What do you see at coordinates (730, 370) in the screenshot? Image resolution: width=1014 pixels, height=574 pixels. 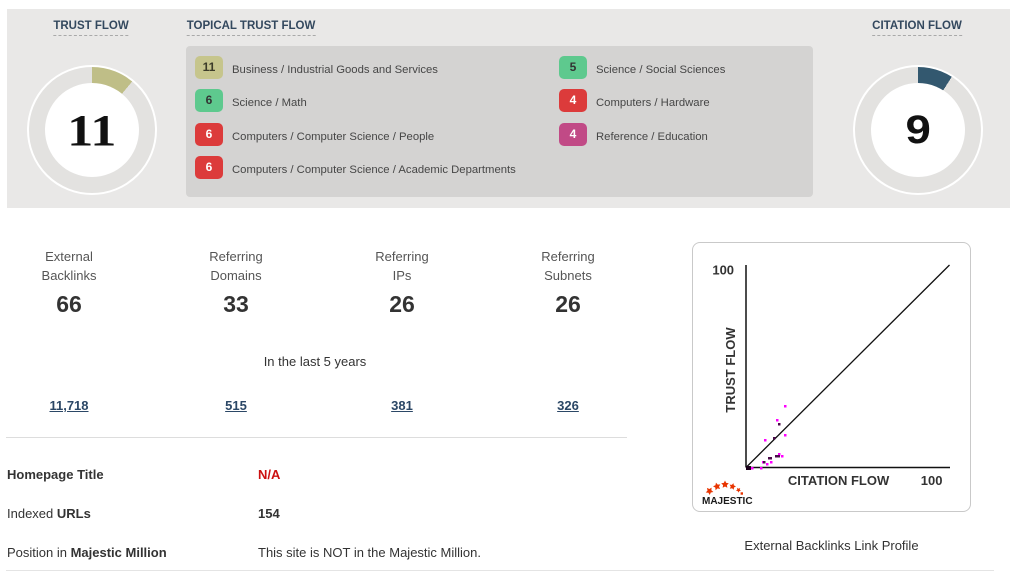 I see `svg-text: TRUST FLOW` at bounding box center [730, 370].